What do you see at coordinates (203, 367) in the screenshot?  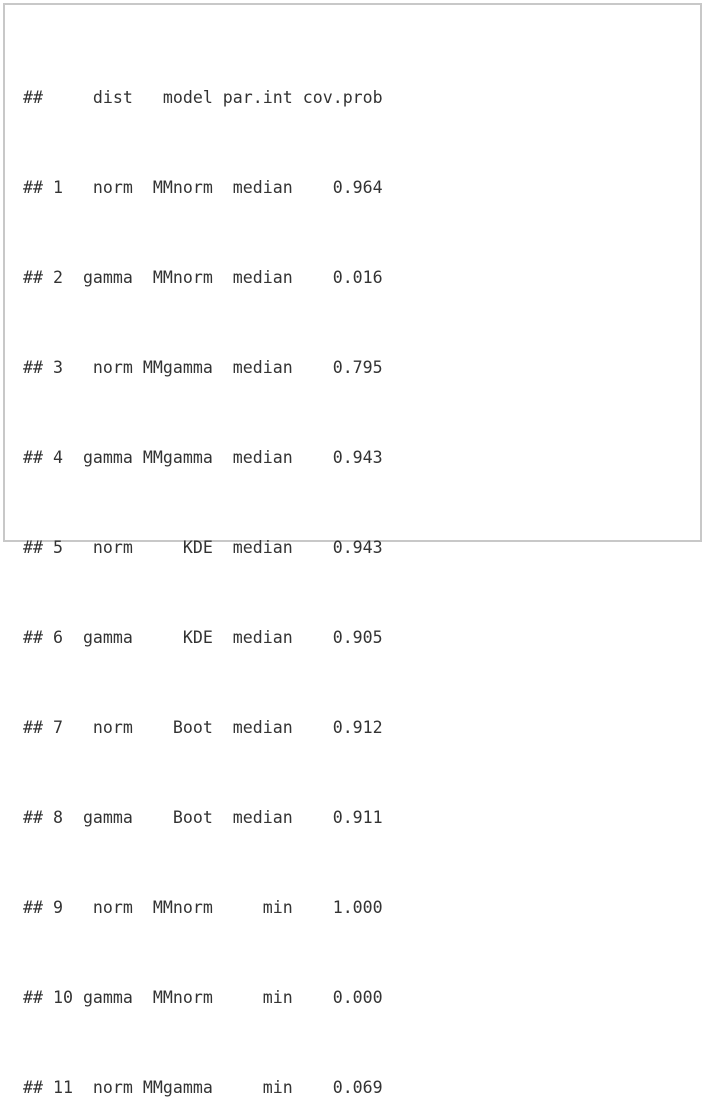 I see `table-row: ## 3 norm MMgamma median 0.795` at bounding box center [203, 367].